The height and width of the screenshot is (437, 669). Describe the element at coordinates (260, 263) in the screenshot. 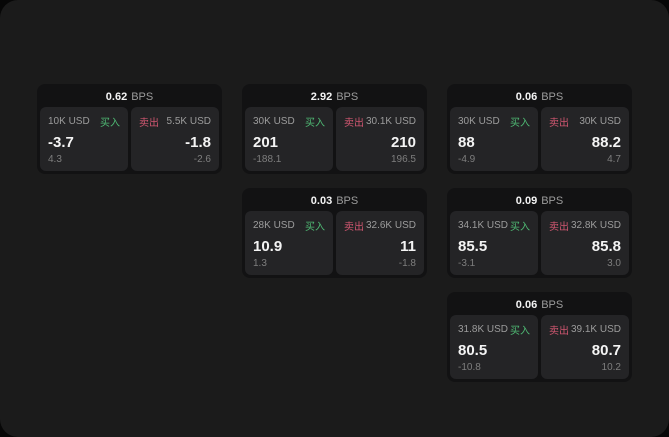

I see `buy-sub-value: 1.3` at that location.